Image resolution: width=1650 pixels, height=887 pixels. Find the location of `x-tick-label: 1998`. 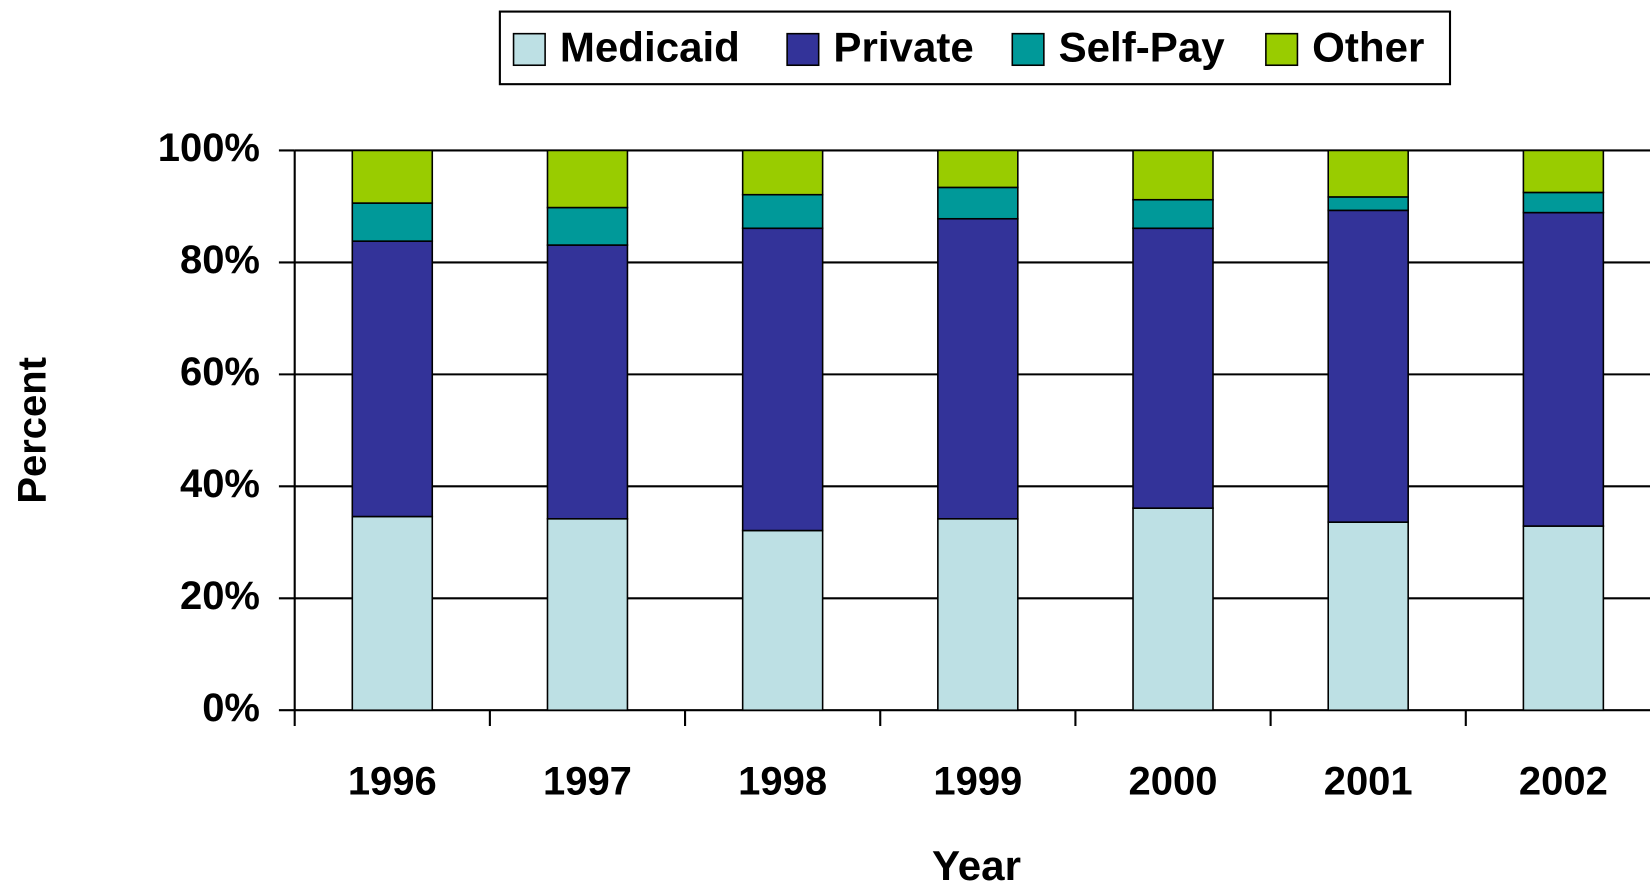

x-tick-label: 1998 is located at coordinates (782, 781).